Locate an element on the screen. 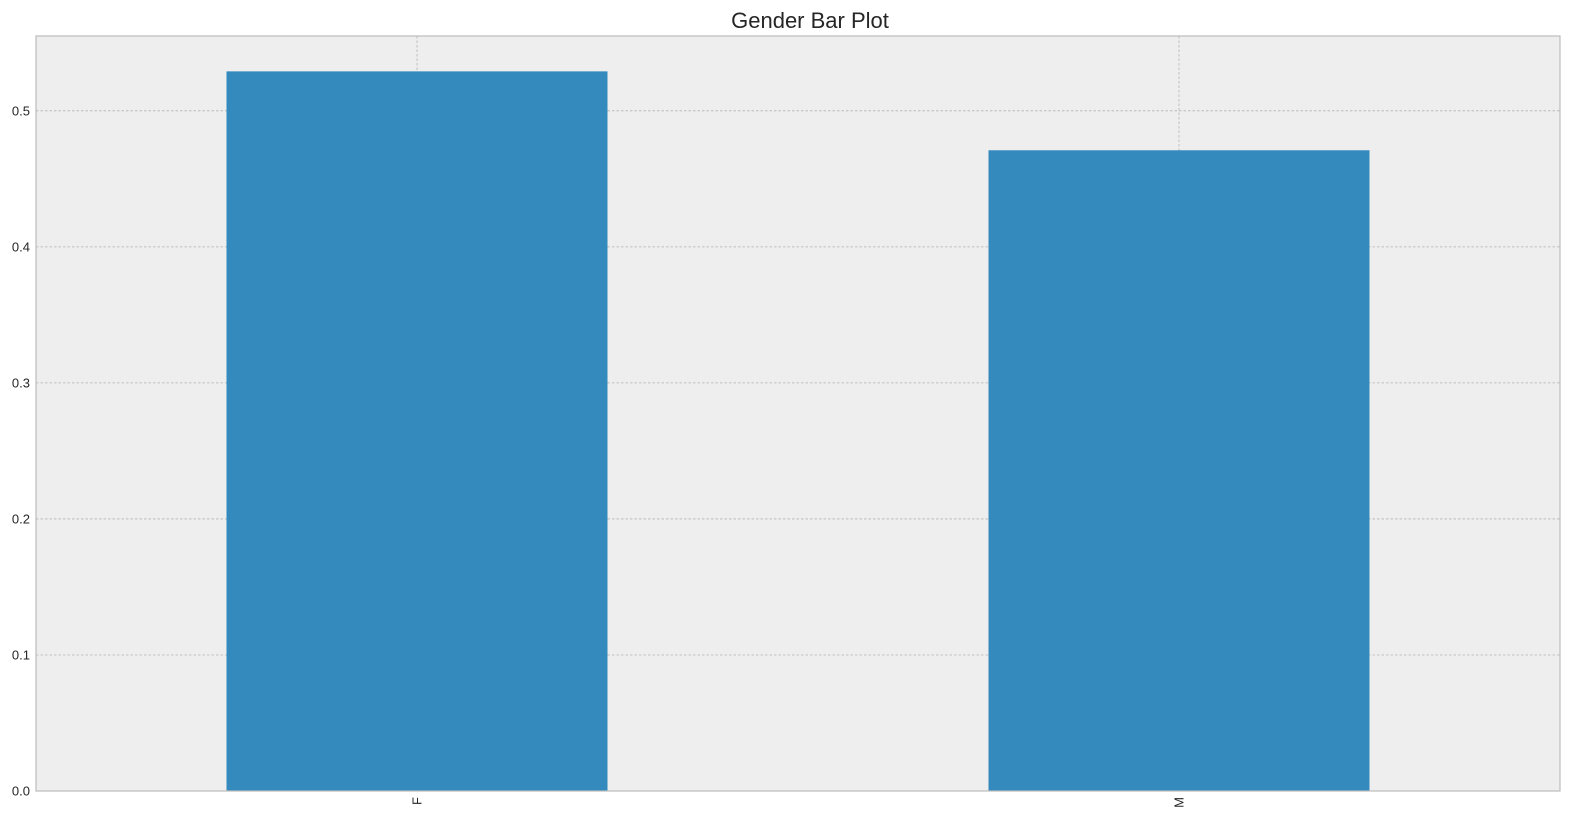 Image resolution: width=1596 pixels, height=833 pixels. y-tick-label: 0.2 is located at coordinates (21, 518).